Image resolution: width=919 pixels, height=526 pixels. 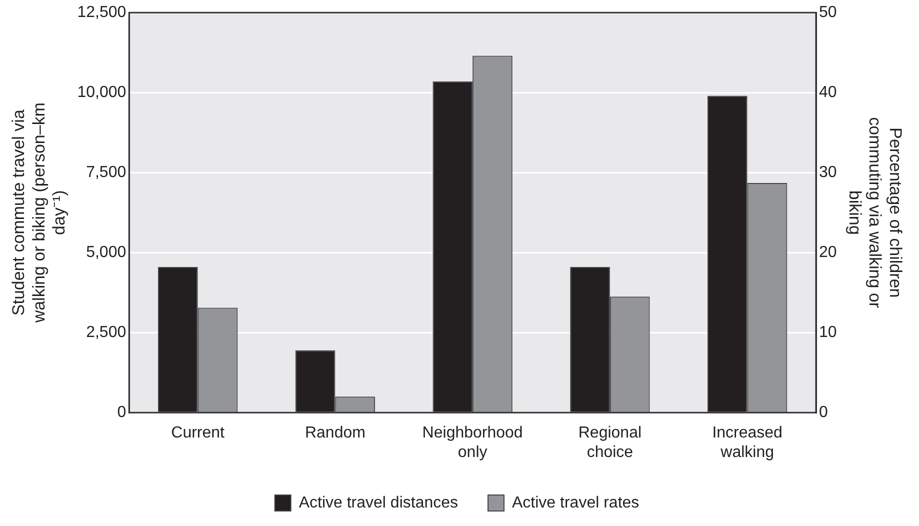 What do you see at coordinates (875, 212) in the screenshot?
I see `y2-axis-title: Percentage of children commuting via walking or biking` at bounding box center [875, 212].